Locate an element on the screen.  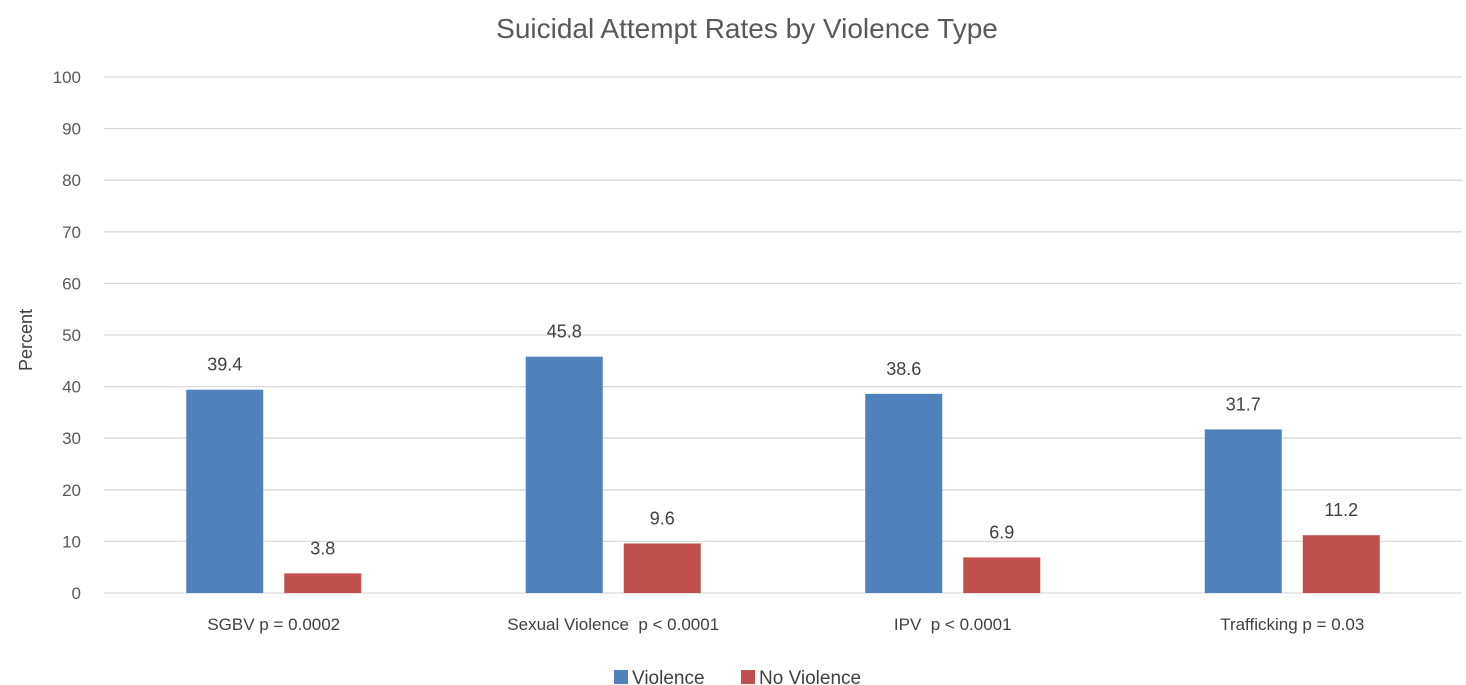
x-category-label: Trafficking p = 0.03 is located at coordinates (1292, 624).